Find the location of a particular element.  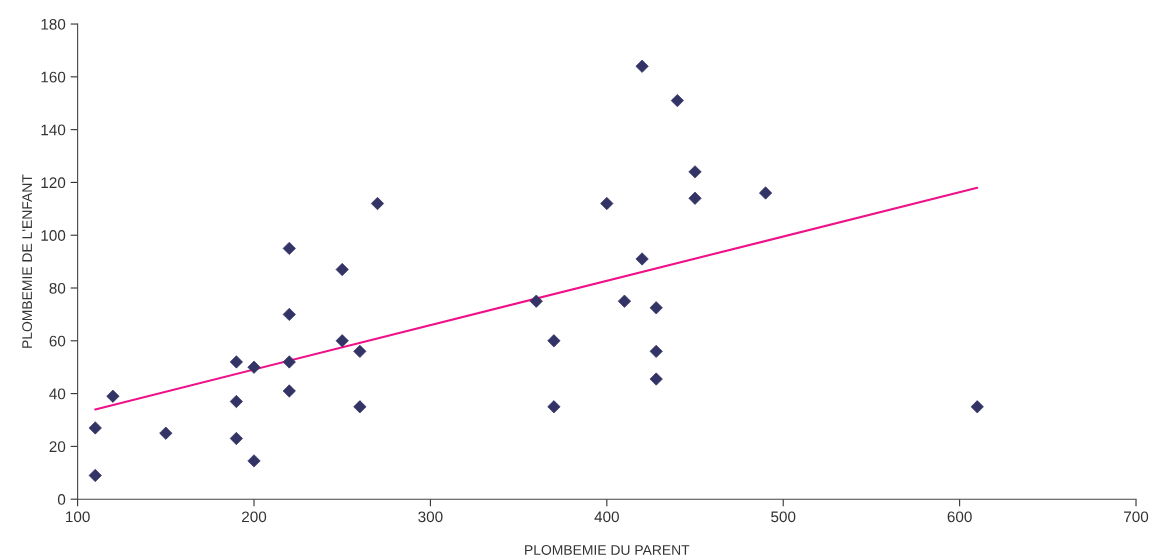

y-tick-label: 120 is located at coordinates (53, 183).